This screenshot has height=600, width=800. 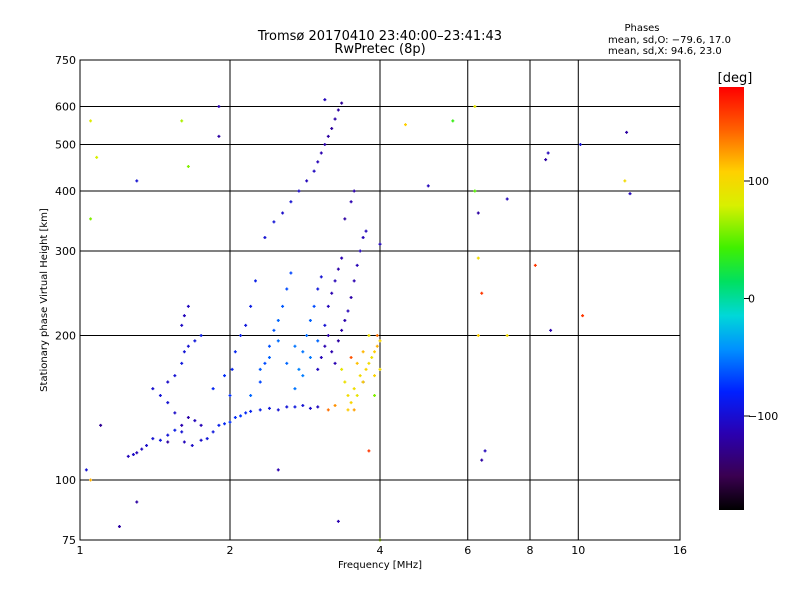 I want to click on y-tick-label: 200, so click(x=65, y=336).